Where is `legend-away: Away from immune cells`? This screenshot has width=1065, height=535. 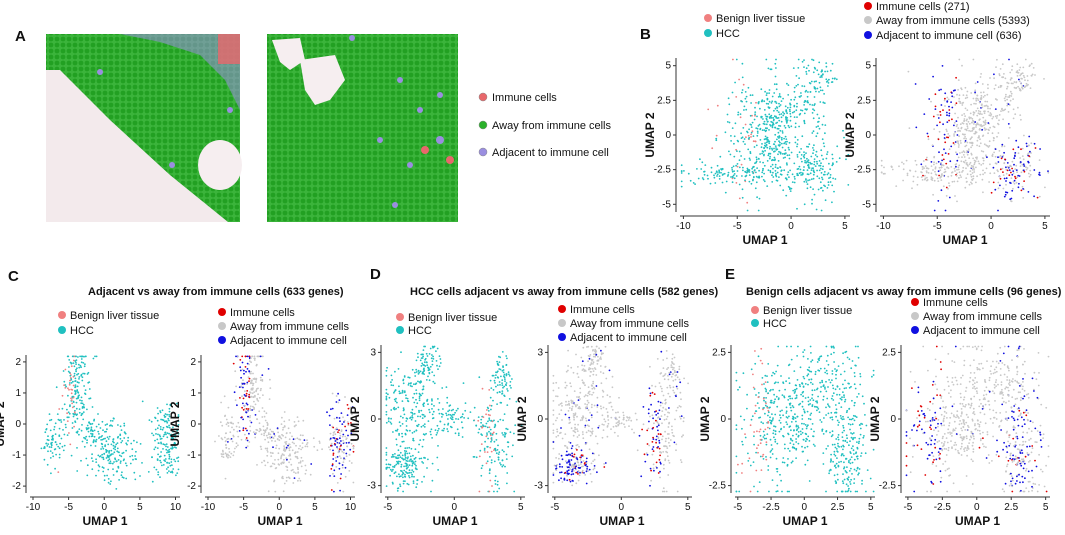
legend-away: Away from immune cells is located at coordinates (551, 126).